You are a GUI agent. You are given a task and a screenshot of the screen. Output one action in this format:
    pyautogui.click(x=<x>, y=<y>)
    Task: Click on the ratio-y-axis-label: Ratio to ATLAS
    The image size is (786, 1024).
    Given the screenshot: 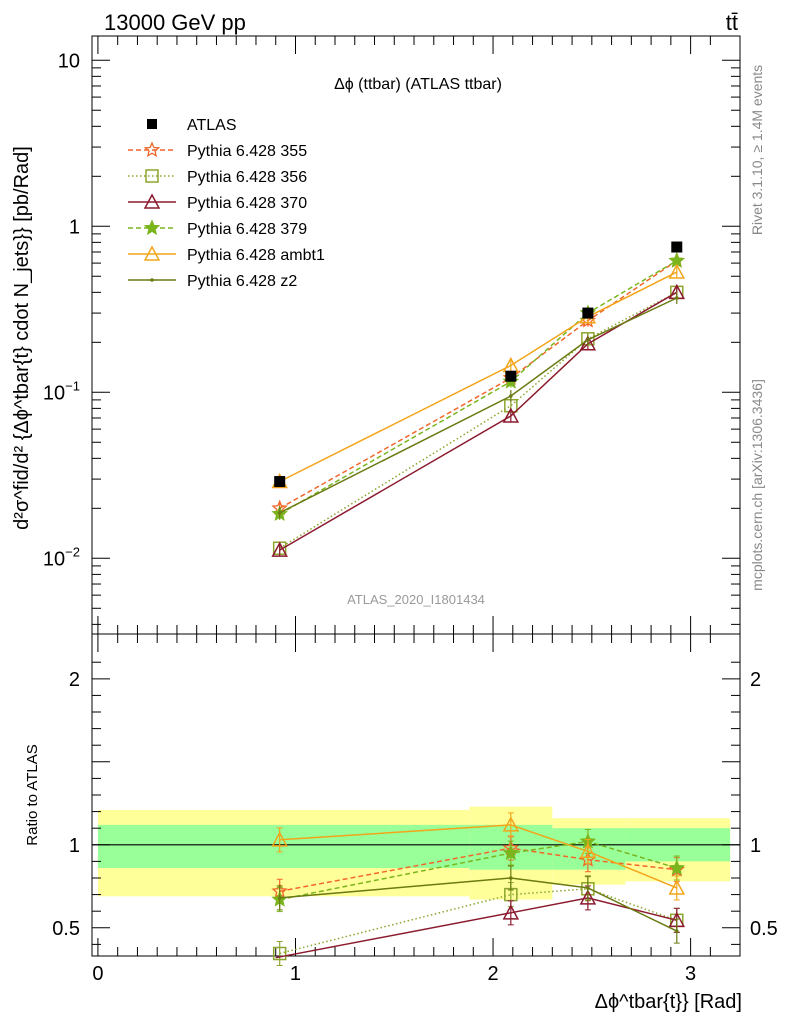 What is the action you would take?
    pyautogui.click(x=32, y=794)
    